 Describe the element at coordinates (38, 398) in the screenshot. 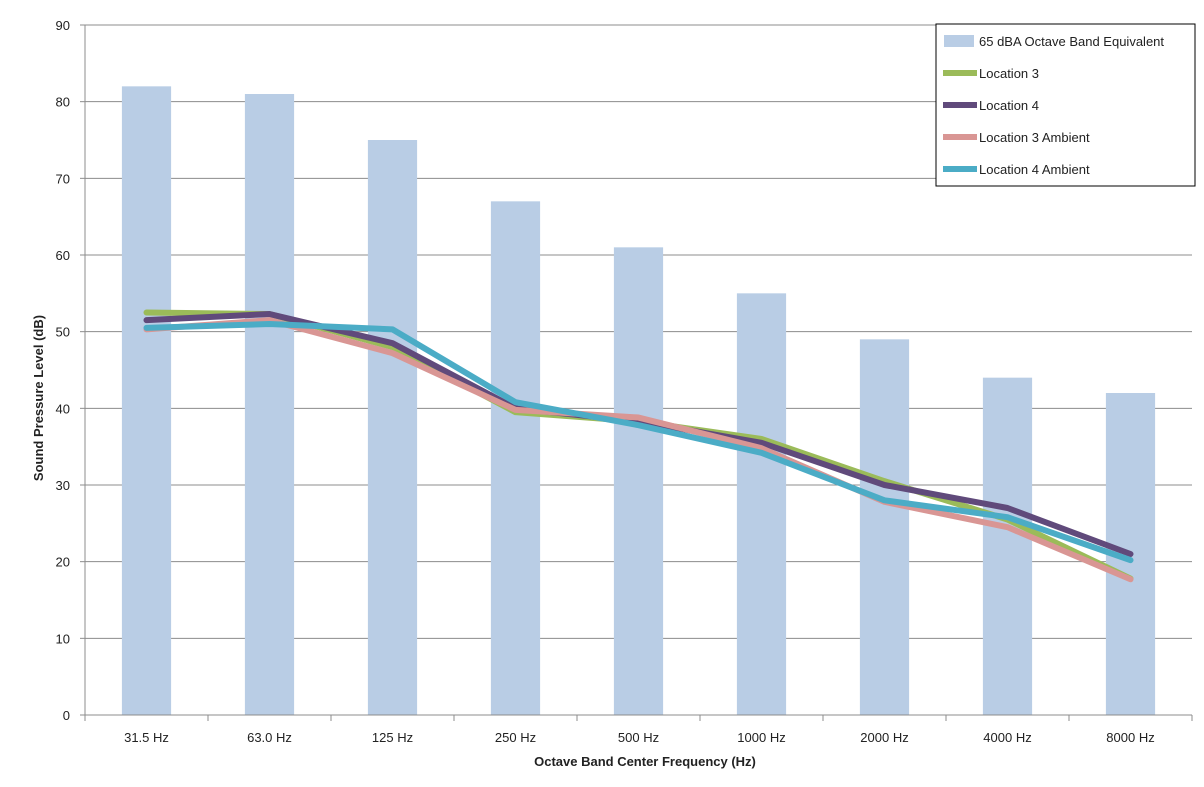

I see `y-axis-title: Sound Pressure Level (dB)` at that location.